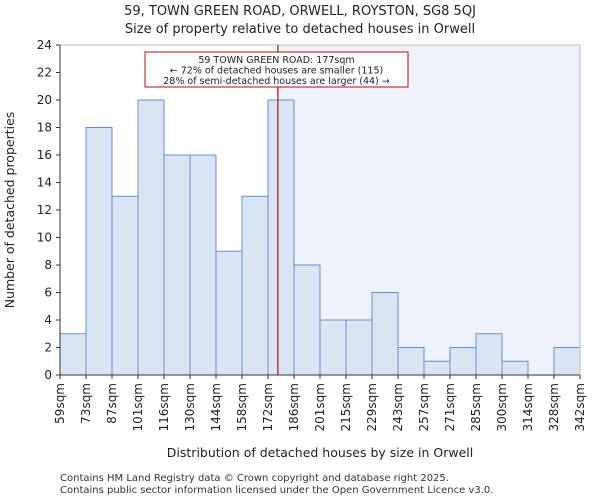  I want to click on y-tick-label: 22, so click(44, 73).